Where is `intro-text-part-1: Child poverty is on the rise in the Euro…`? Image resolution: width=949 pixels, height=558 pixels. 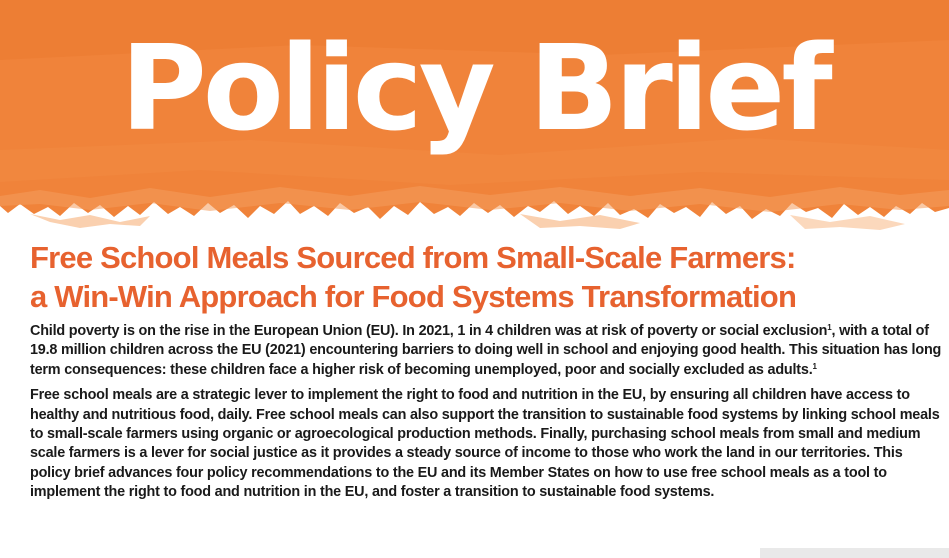 intro-text-part-1: Child poverty is on the rise in the Euro… is located at coordinates (429, 331).